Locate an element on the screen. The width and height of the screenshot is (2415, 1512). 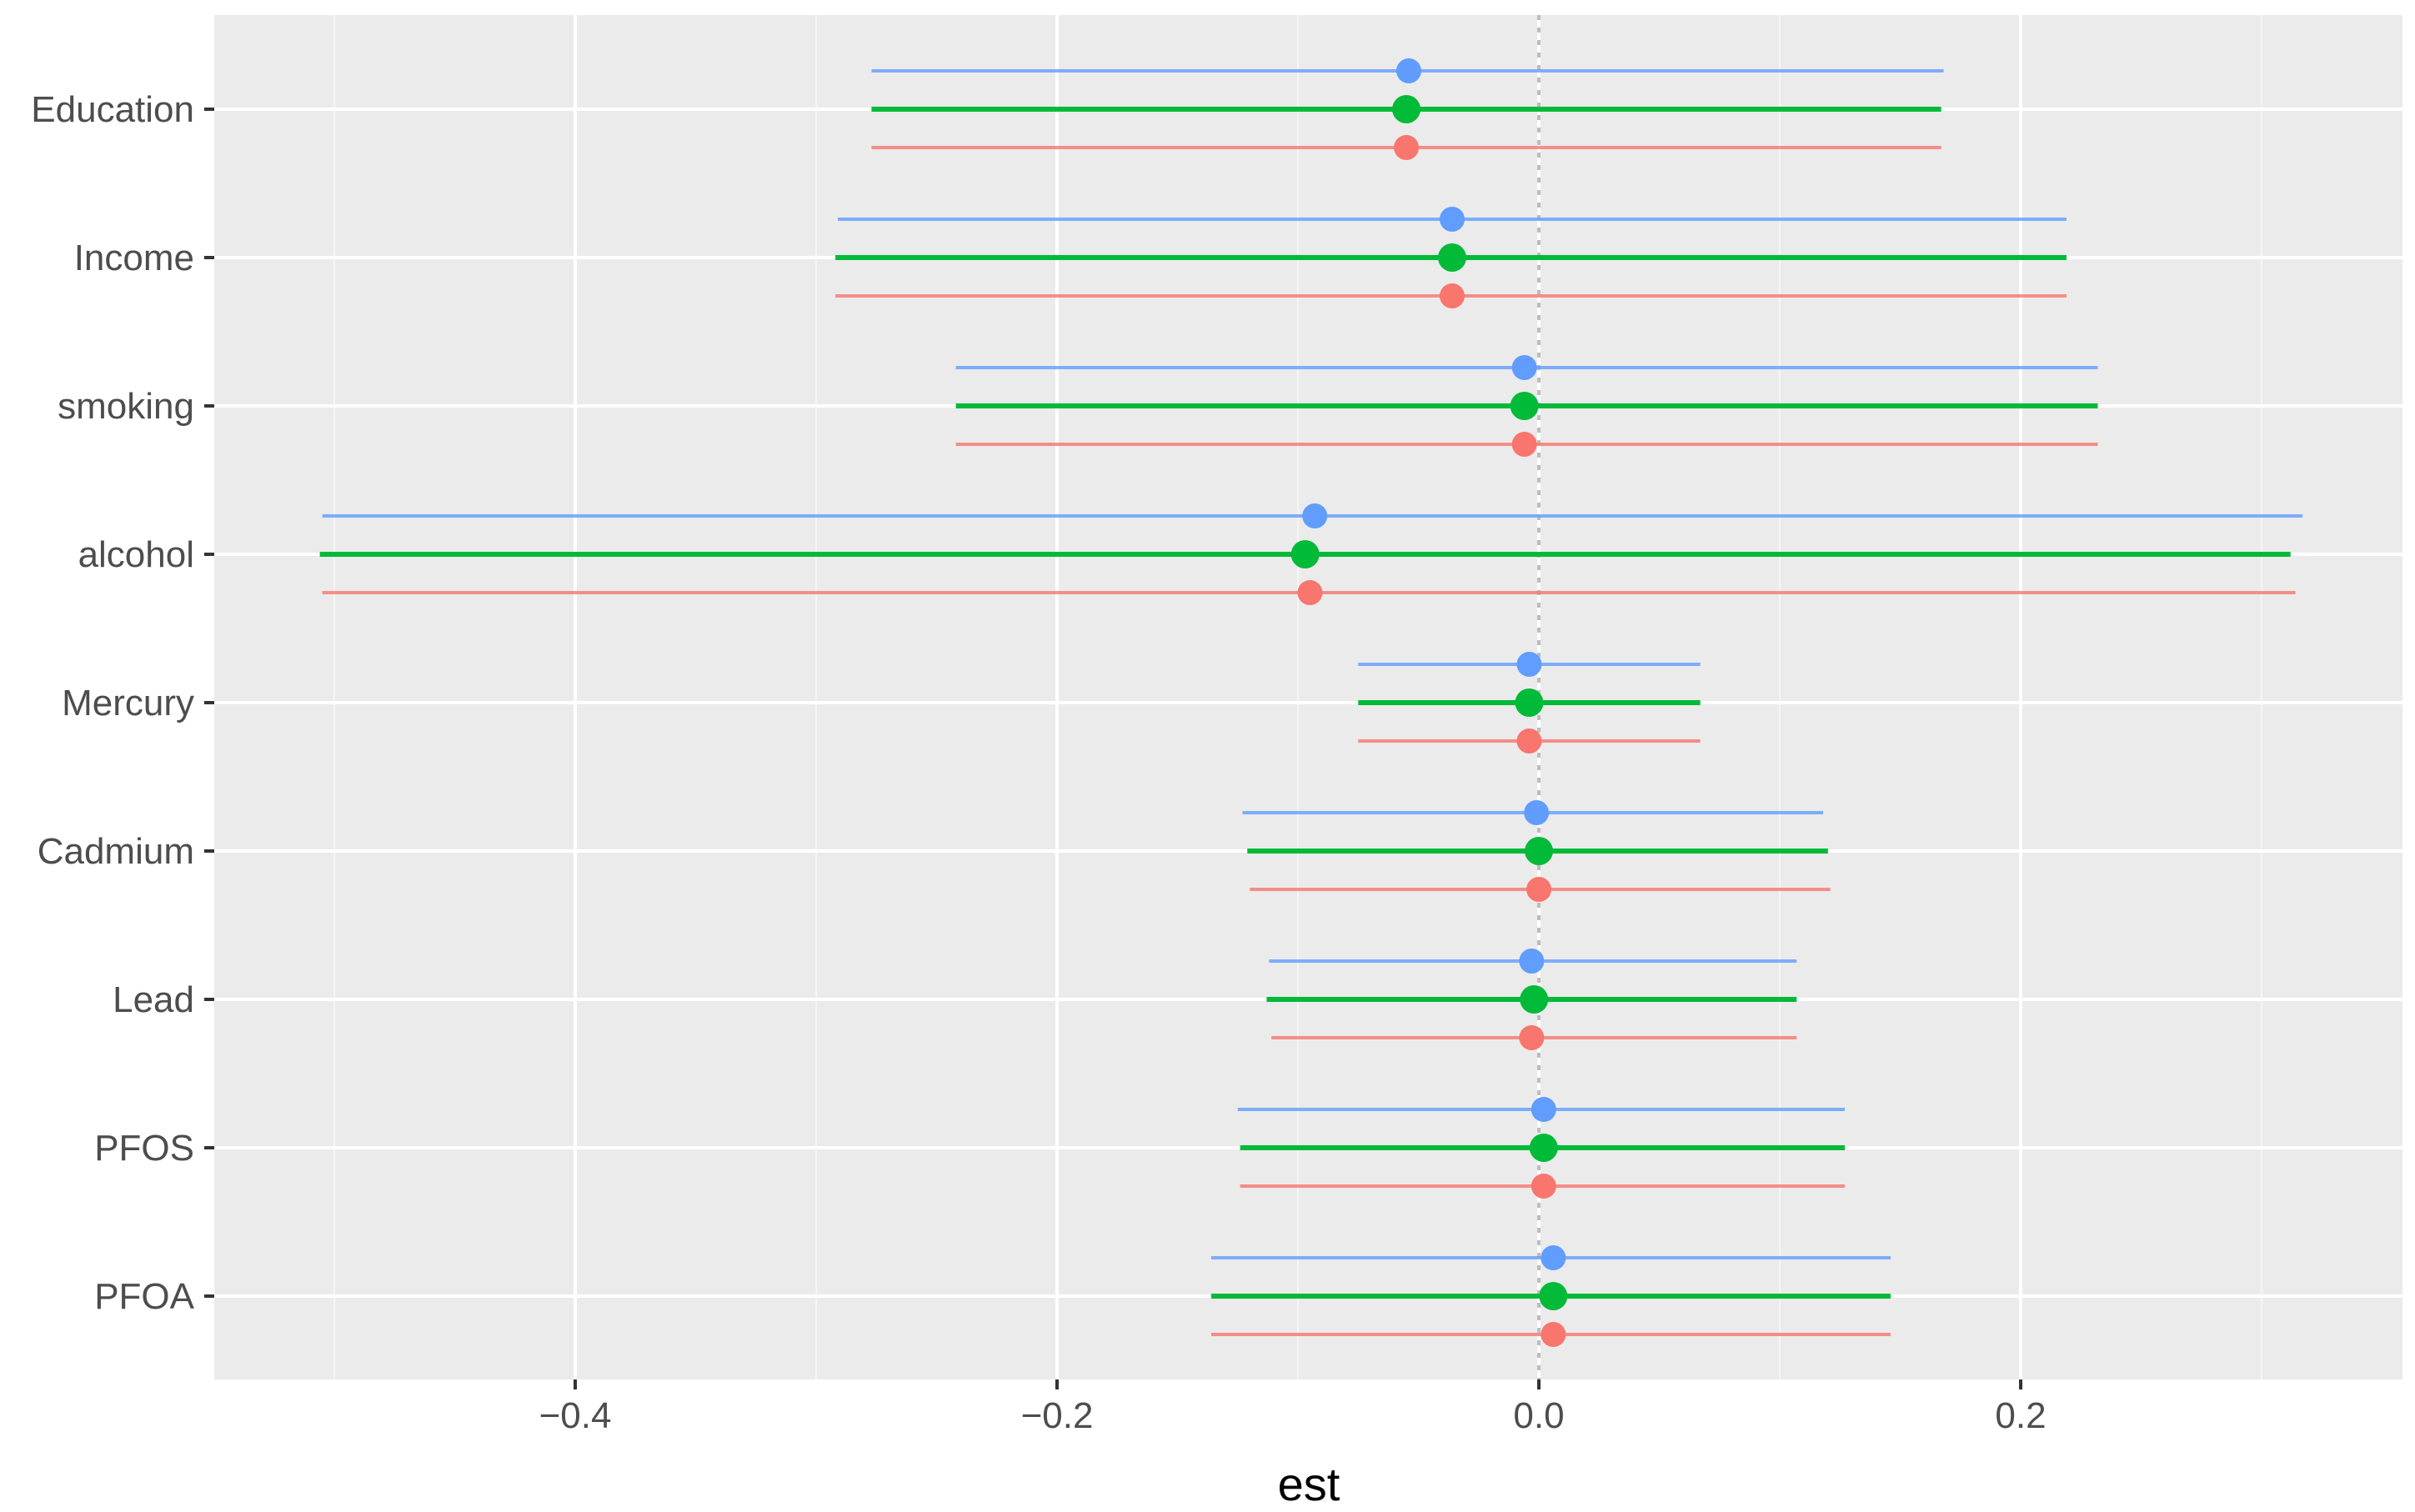
y-tick-label: Mercury is located at coordinates (128, 703).